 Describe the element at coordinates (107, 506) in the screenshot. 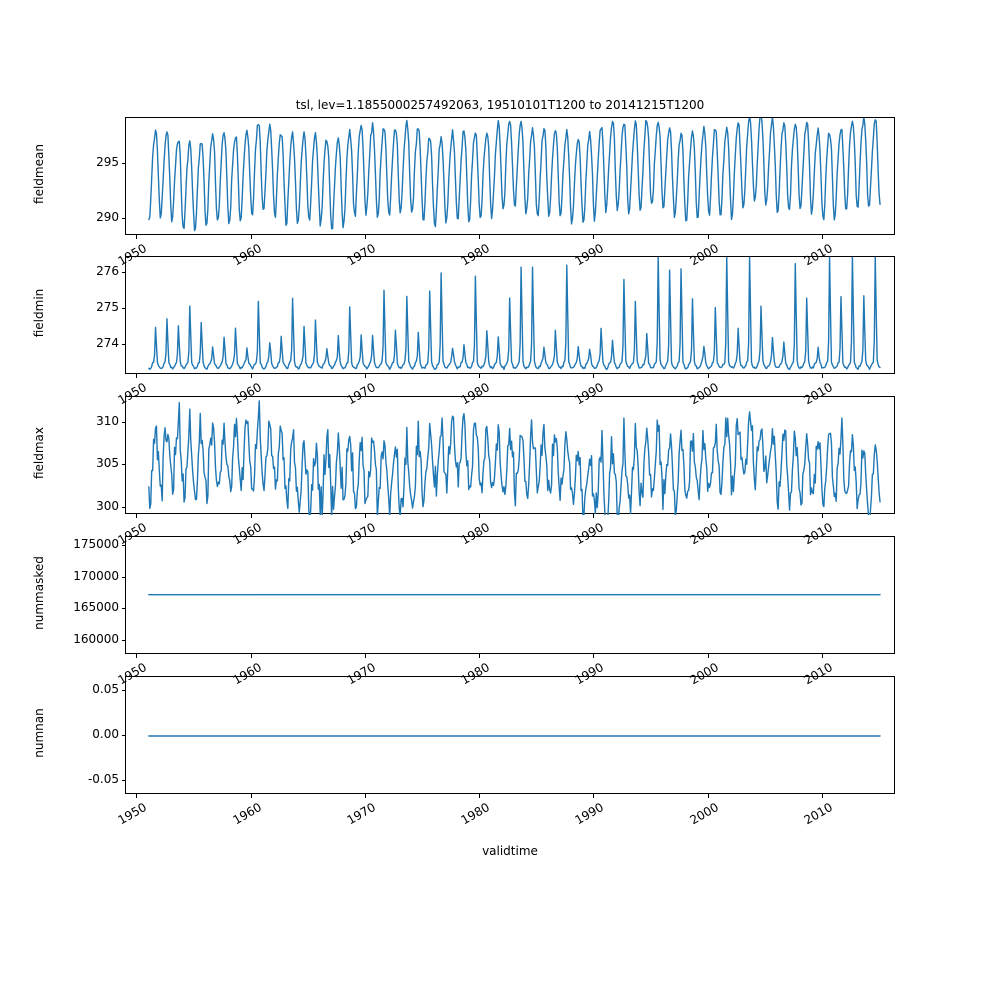

I see `y-tick-label: 300` at that location.